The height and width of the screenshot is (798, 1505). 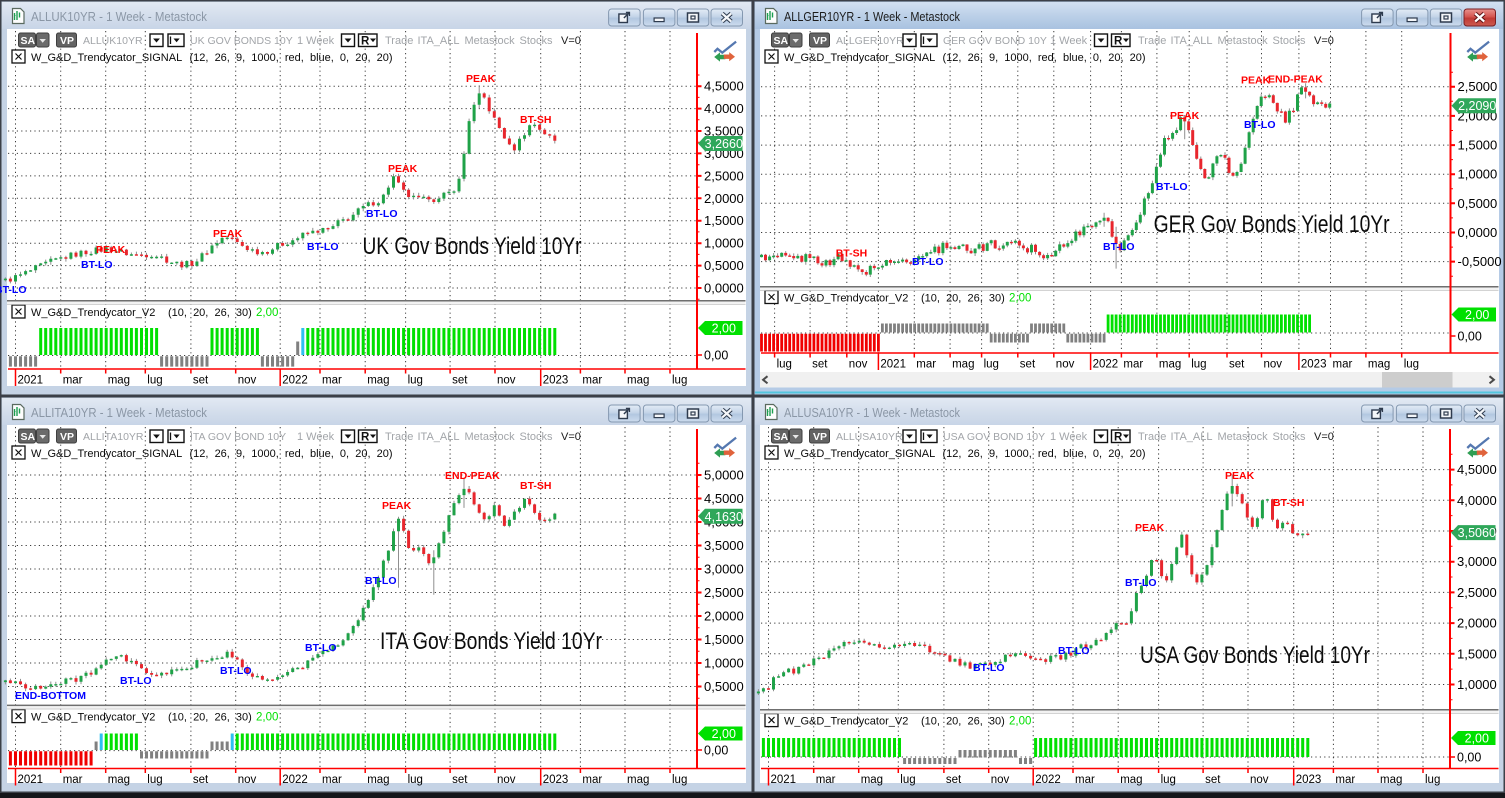 I want to click on svg-text: 4,0000, so click(x=1477, y=500).